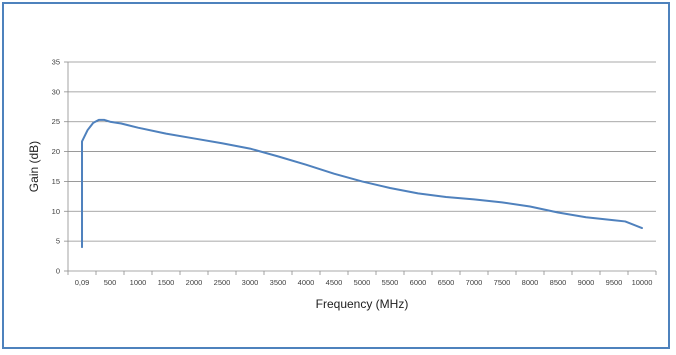 Image resolution: width=676 pixels, height=355 pixels. I want to click on x-tick-label: 1000, so click(138, 282).